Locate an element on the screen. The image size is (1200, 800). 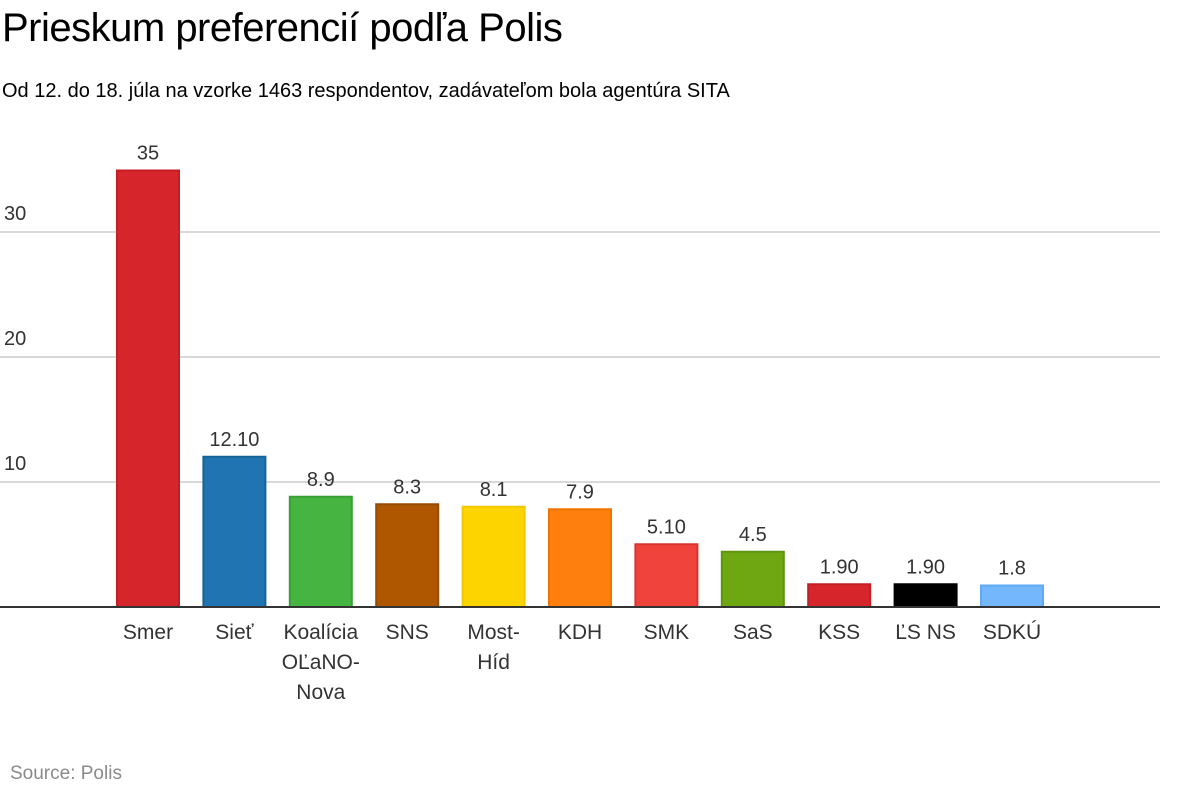
x-tick-label: KDH is located at coordinates (580, 632).